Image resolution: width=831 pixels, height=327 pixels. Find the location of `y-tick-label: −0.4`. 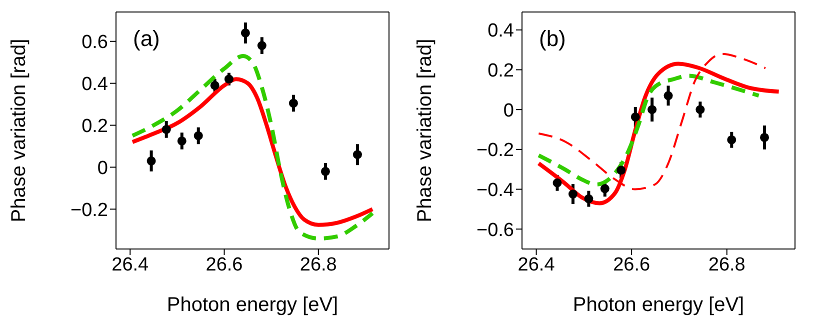

y-tick-label: −0.4 is located at coordinates (495, 190).